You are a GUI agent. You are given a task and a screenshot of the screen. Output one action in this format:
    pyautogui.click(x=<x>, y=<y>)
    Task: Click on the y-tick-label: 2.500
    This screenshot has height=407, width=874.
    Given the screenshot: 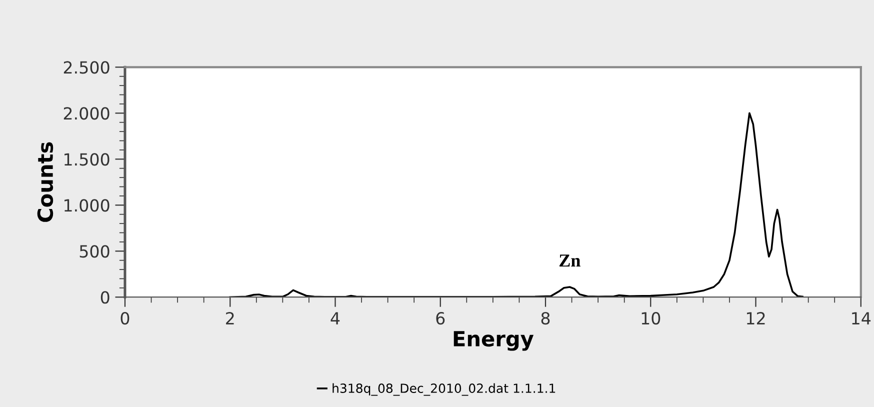 What is the action you would take?
    pyautogui.click(x=87, y=67)
    